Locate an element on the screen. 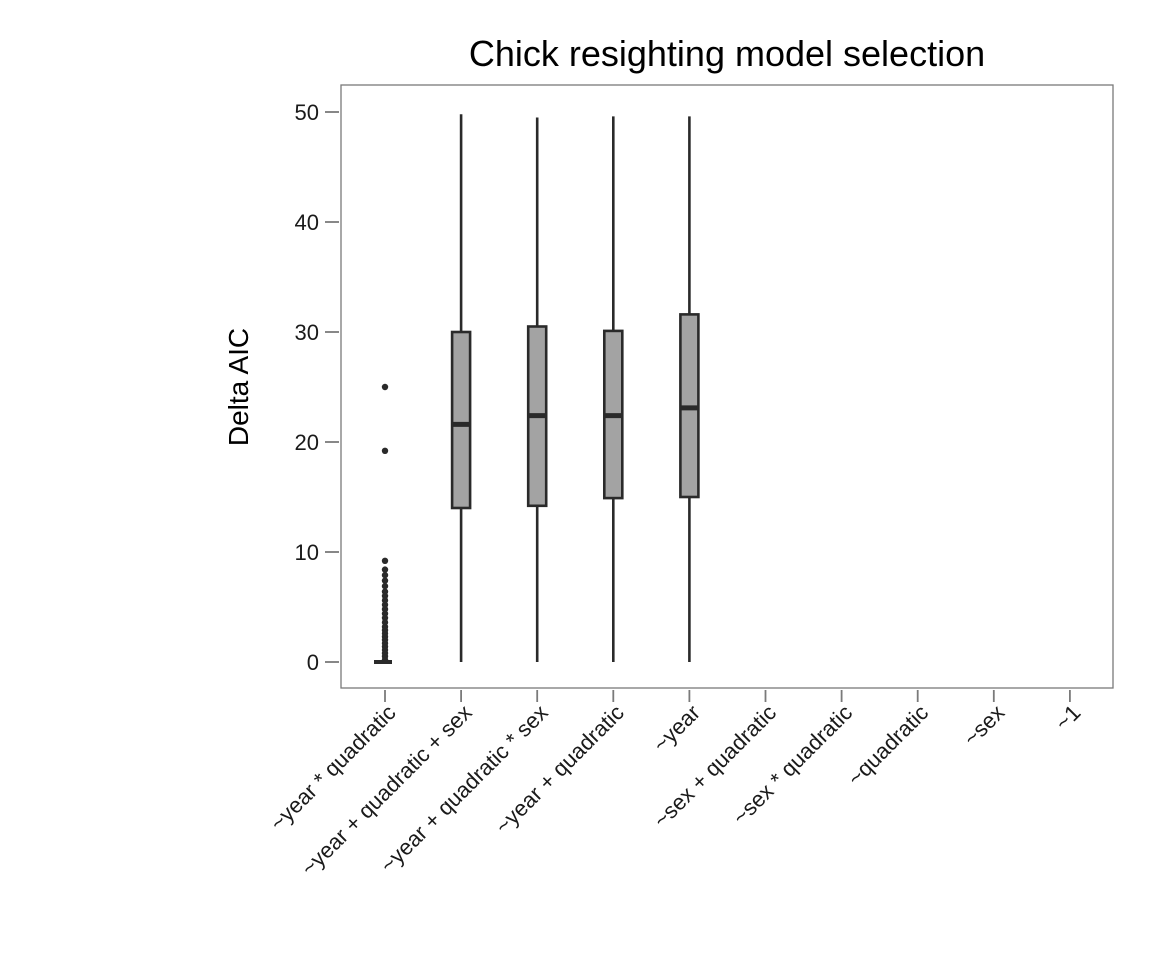 Image resolution: width=1152 pixels, height=960 pixels. y-tick-label: 0 is located at coordinates (313, 662).